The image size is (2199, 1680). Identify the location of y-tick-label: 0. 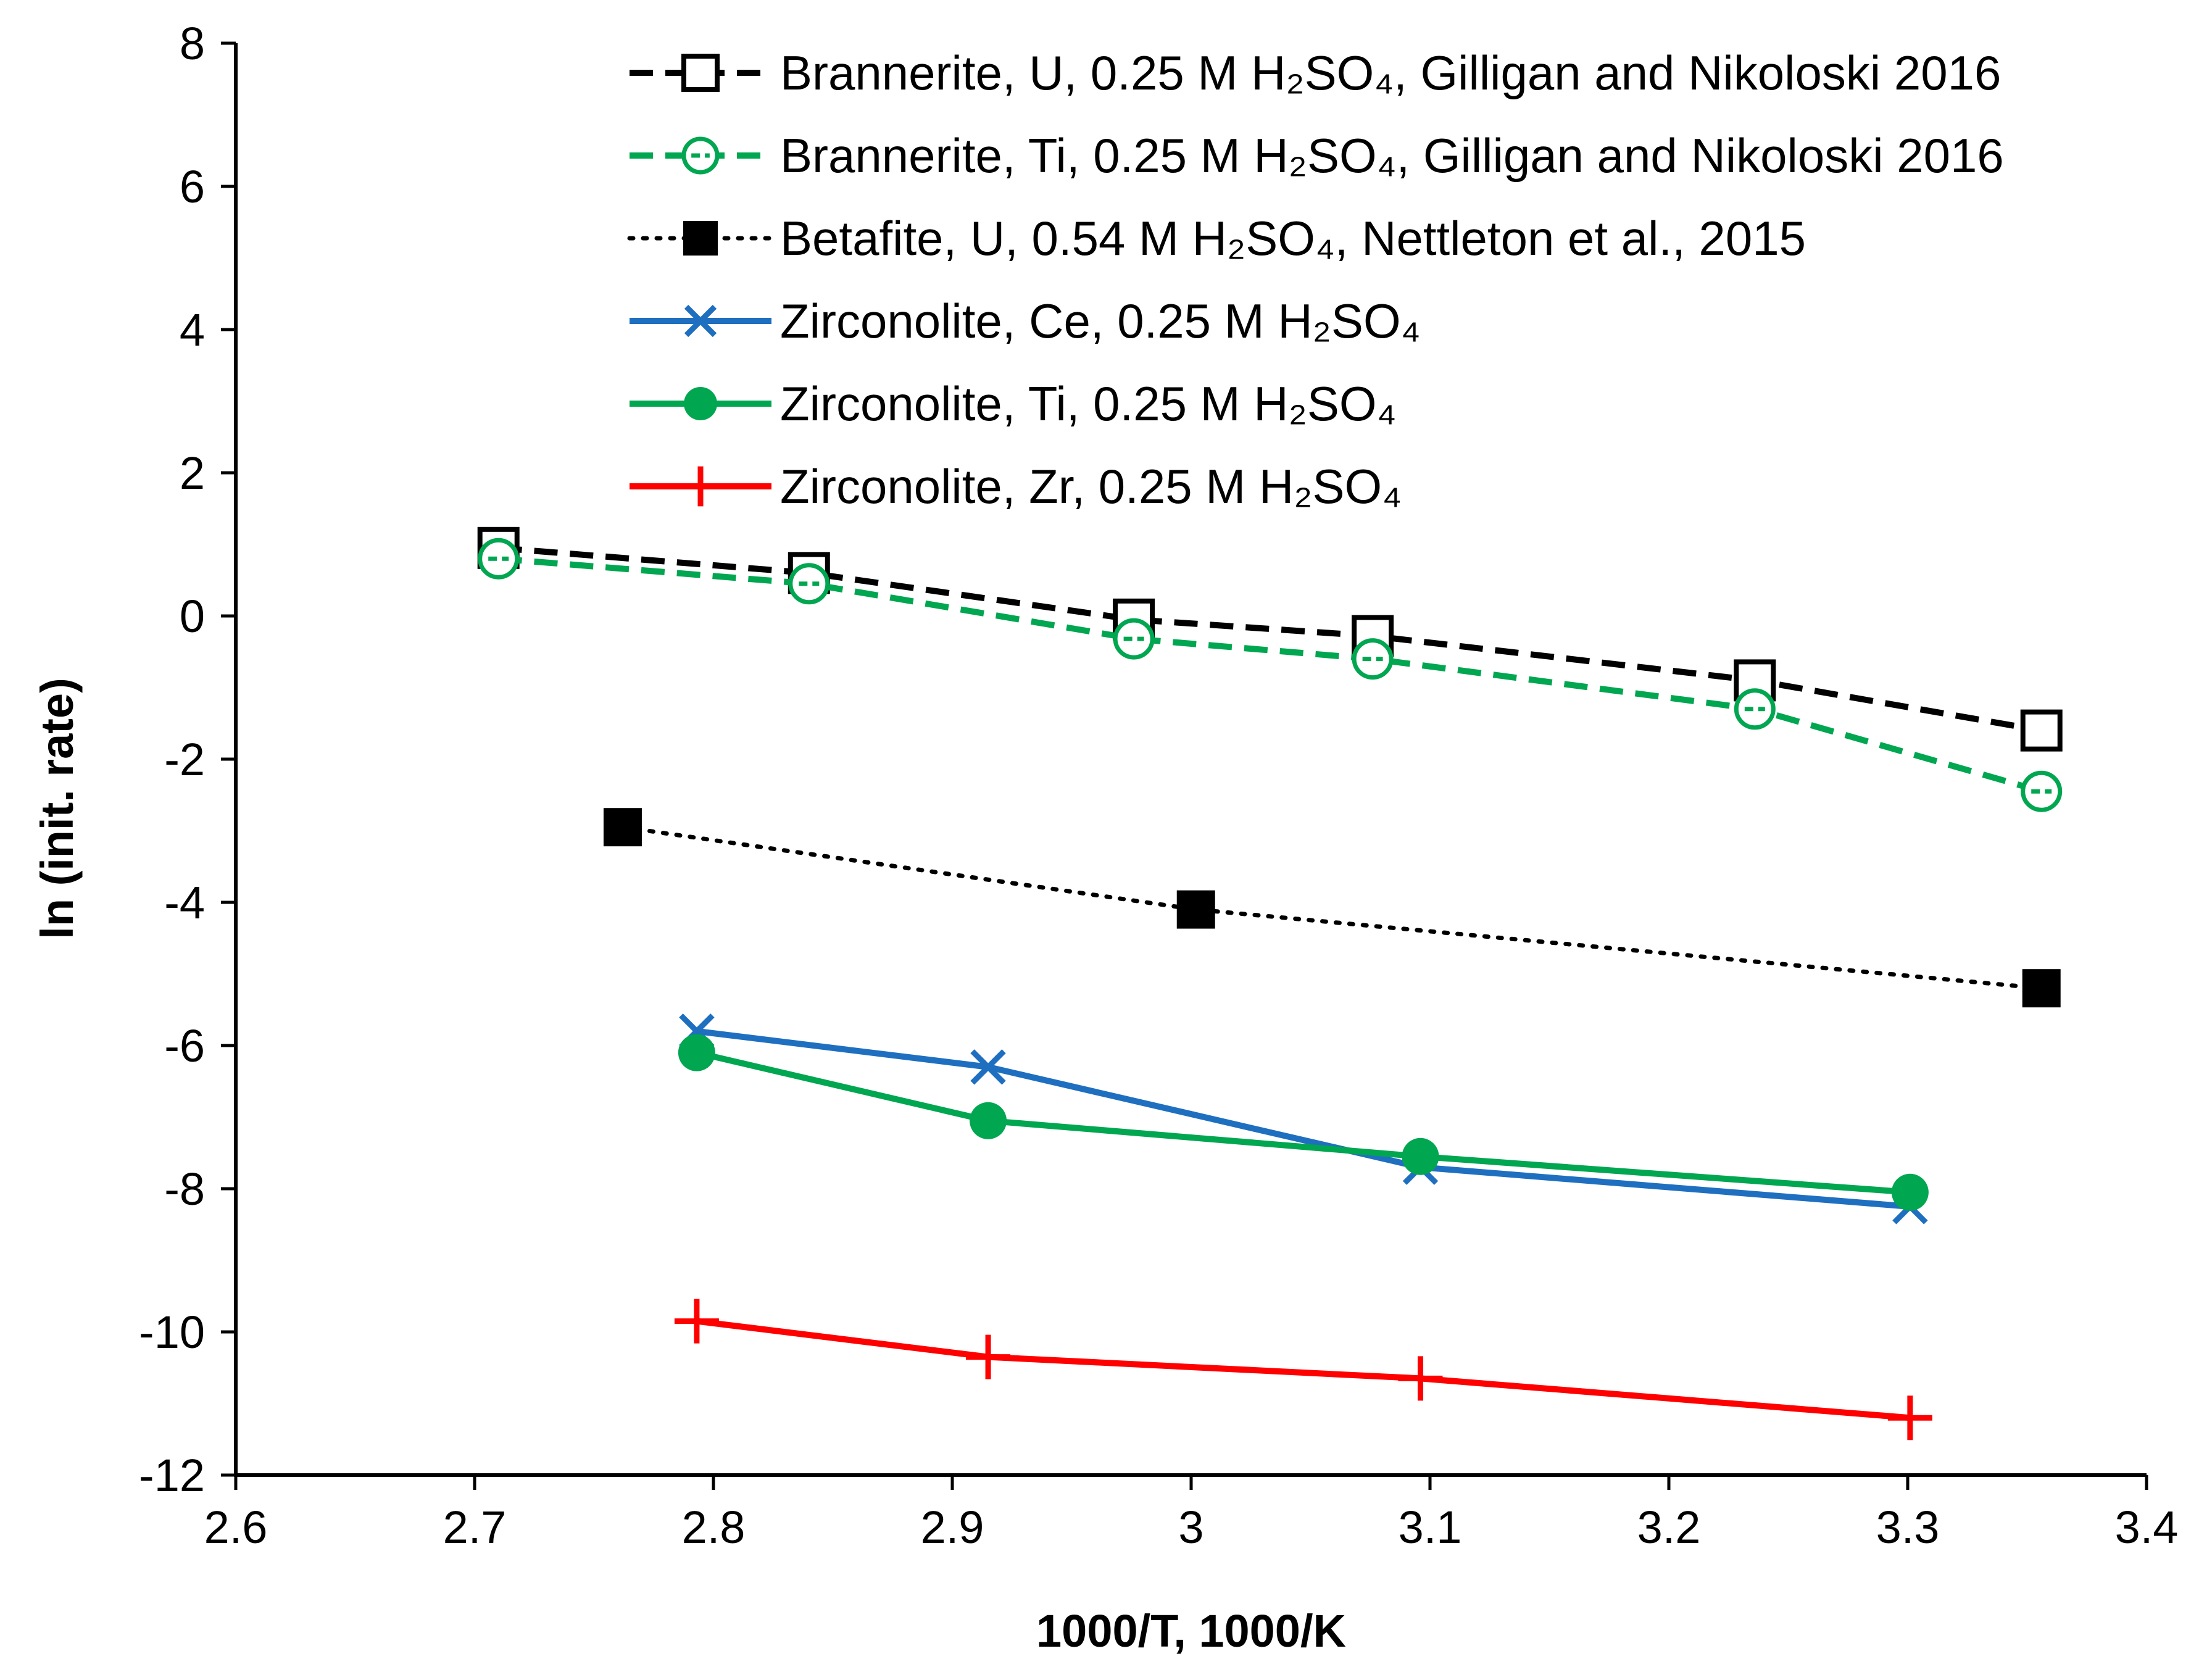
(192, 616).